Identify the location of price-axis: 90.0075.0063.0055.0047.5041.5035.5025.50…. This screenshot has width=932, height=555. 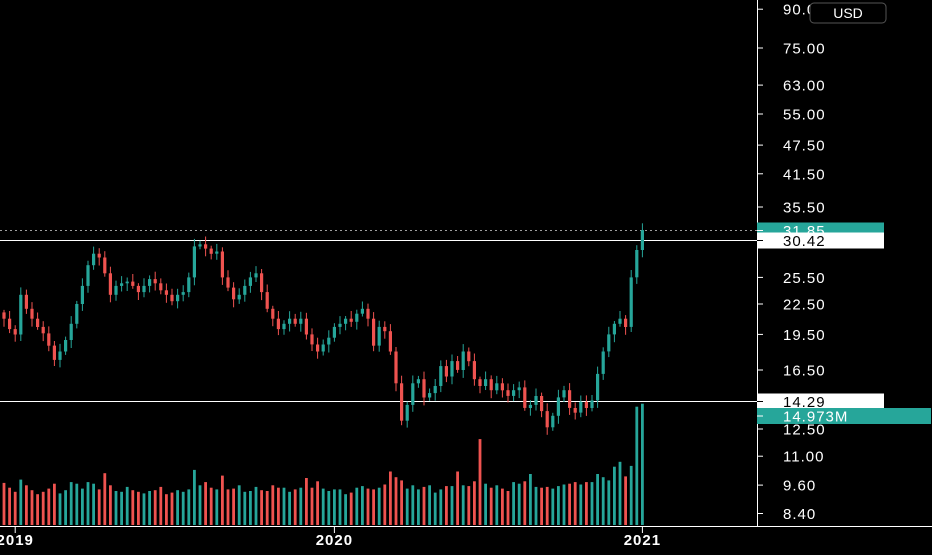
(791, 262).